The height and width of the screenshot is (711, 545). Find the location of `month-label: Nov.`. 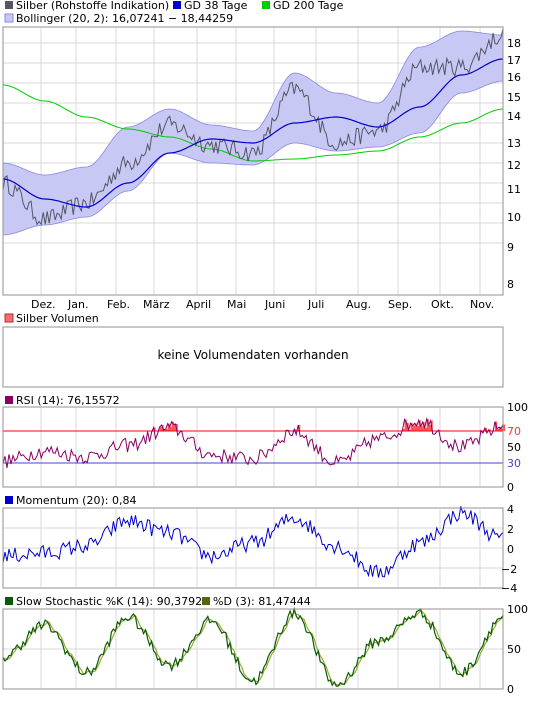

month-label: Nov. is located at coordinates (482, 304).